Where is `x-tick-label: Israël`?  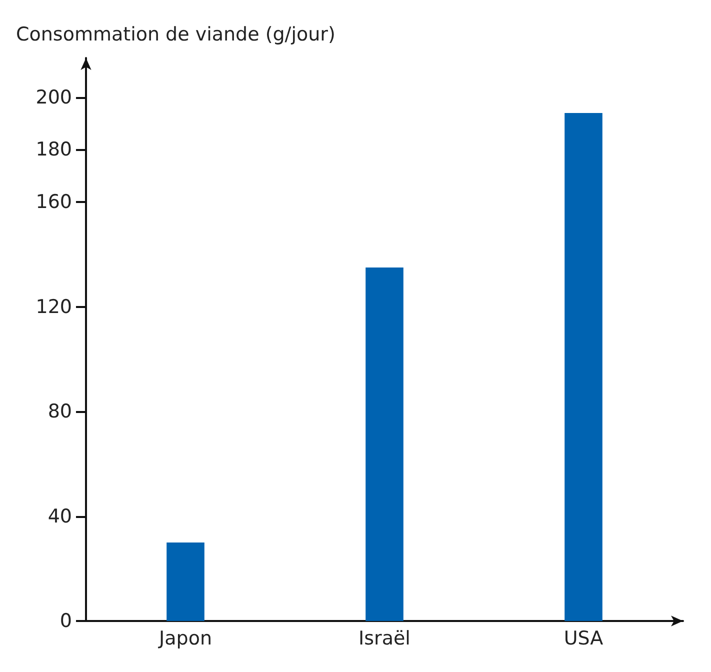 x-tick-label: Israël is located at coordinates (384, 639).